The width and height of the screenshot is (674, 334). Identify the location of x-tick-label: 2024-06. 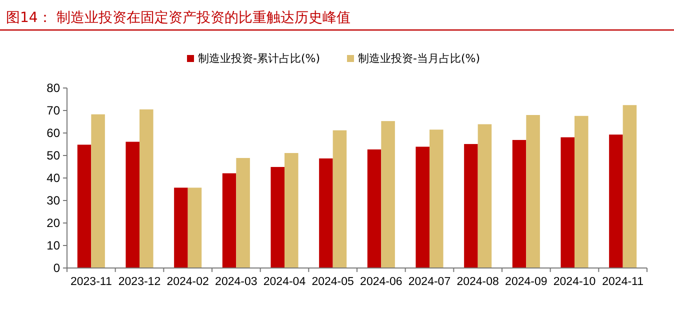
(381, 282).